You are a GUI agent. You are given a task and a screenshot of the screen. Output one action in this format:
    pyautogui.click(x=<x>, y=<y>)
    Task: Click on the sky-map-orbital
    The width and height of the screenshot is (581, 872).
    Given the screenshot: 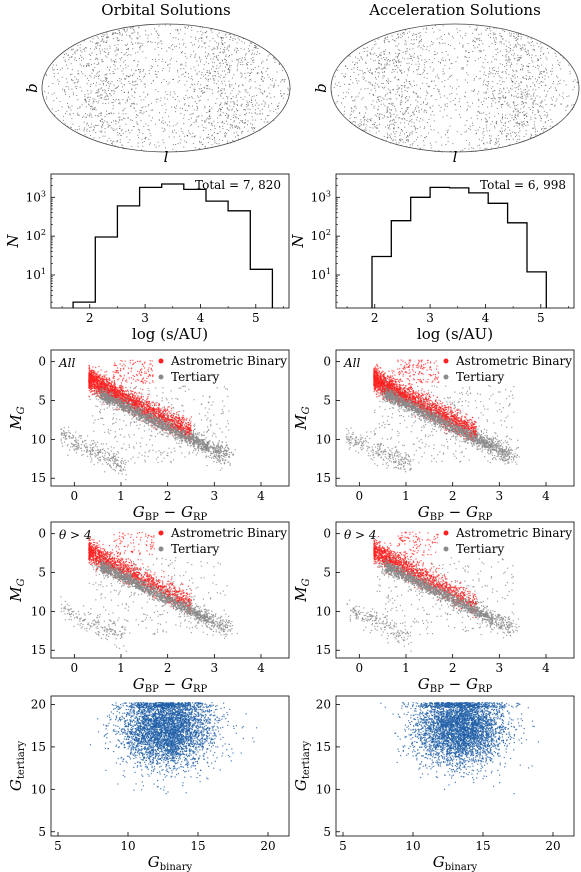 What is the action you would take?
    pyautogui.click(x=166, y=88)
    